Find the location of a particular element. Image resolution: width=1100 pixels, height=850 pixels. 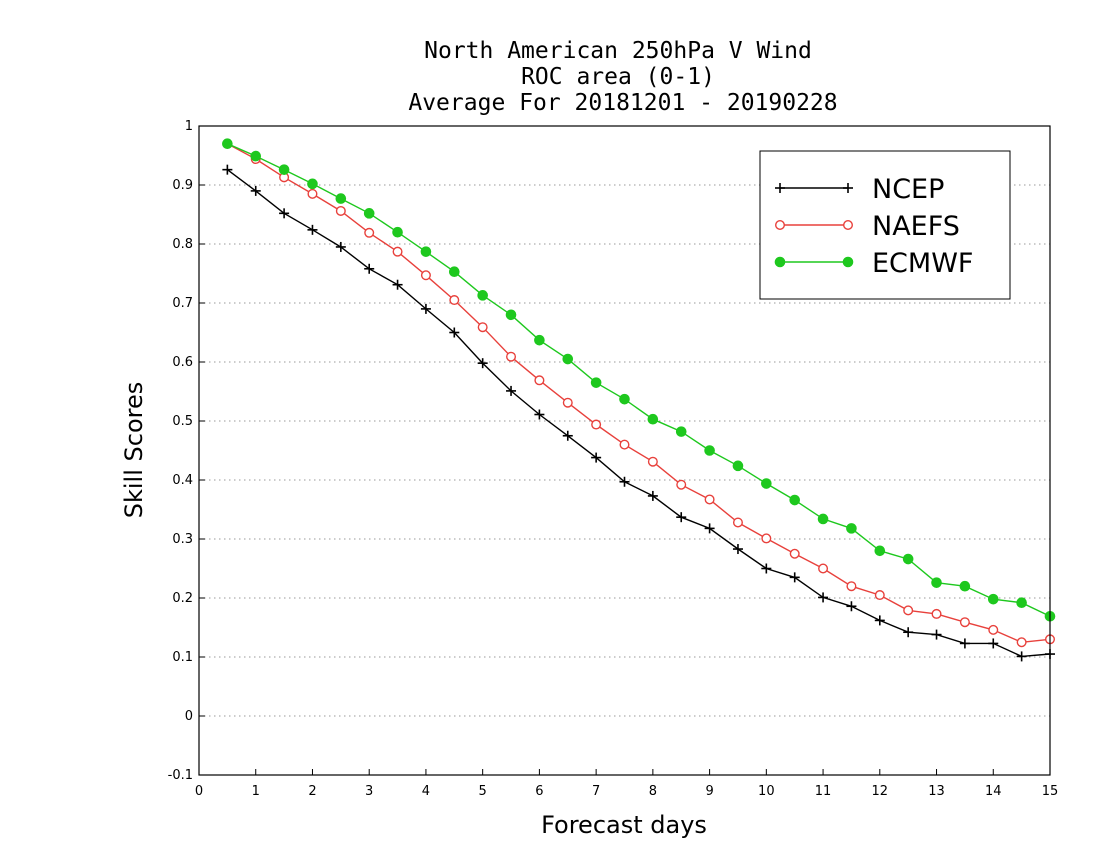

legend-marker-start-ecmwf is located at coordinates (780, 262).